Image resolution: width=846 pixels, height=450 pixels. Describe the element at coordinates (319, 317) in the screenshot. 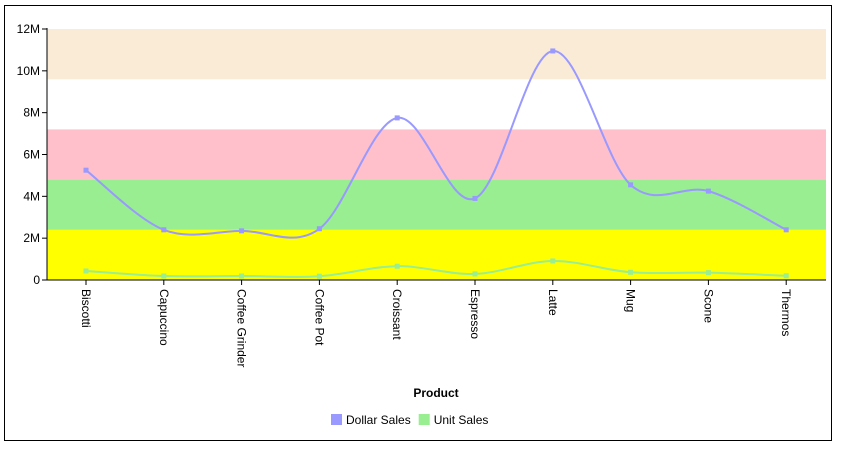

I see `x-tick-label: Coffee Pot` at that location.